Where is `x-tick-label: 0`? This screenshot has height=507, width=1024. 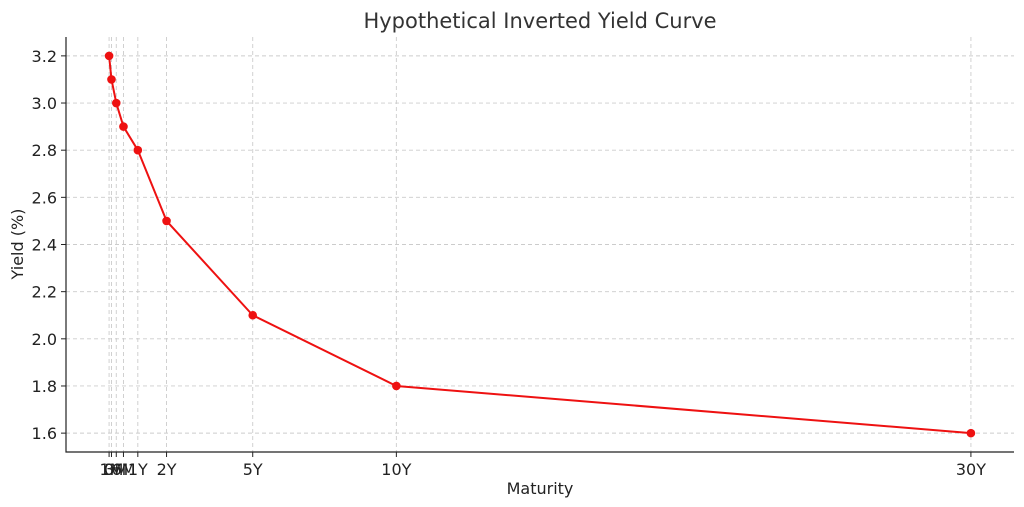
x-tick-label: 0 is located at coordinates (109, 469).